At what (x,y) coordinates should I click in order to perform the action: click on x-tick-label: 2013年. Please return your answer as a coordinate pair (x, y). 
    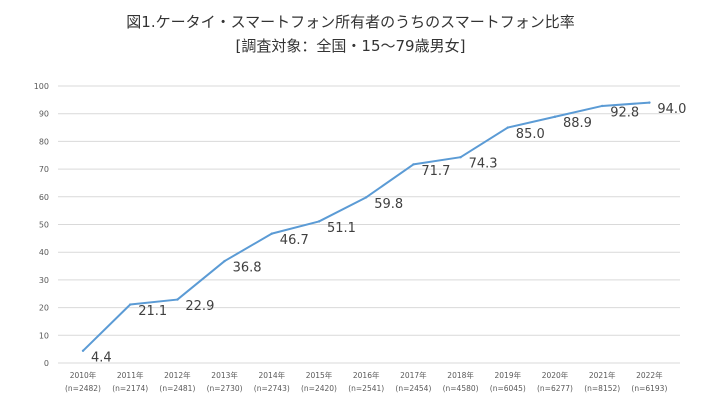
    Looking at the image, I should click on (224, 375).